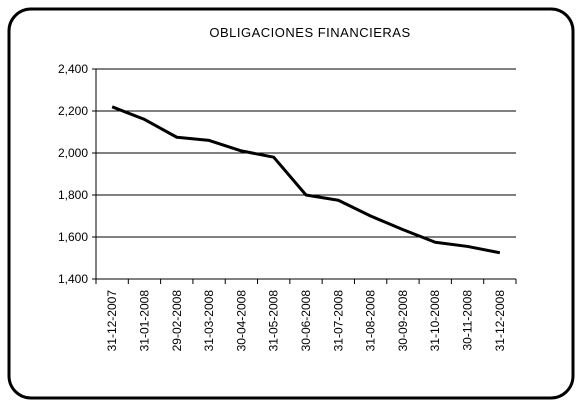 The image size is (582, 405). Describe the element at coordinates (73, 279) in the screenshot. I see `y-tick-label: 1,400` at that location.